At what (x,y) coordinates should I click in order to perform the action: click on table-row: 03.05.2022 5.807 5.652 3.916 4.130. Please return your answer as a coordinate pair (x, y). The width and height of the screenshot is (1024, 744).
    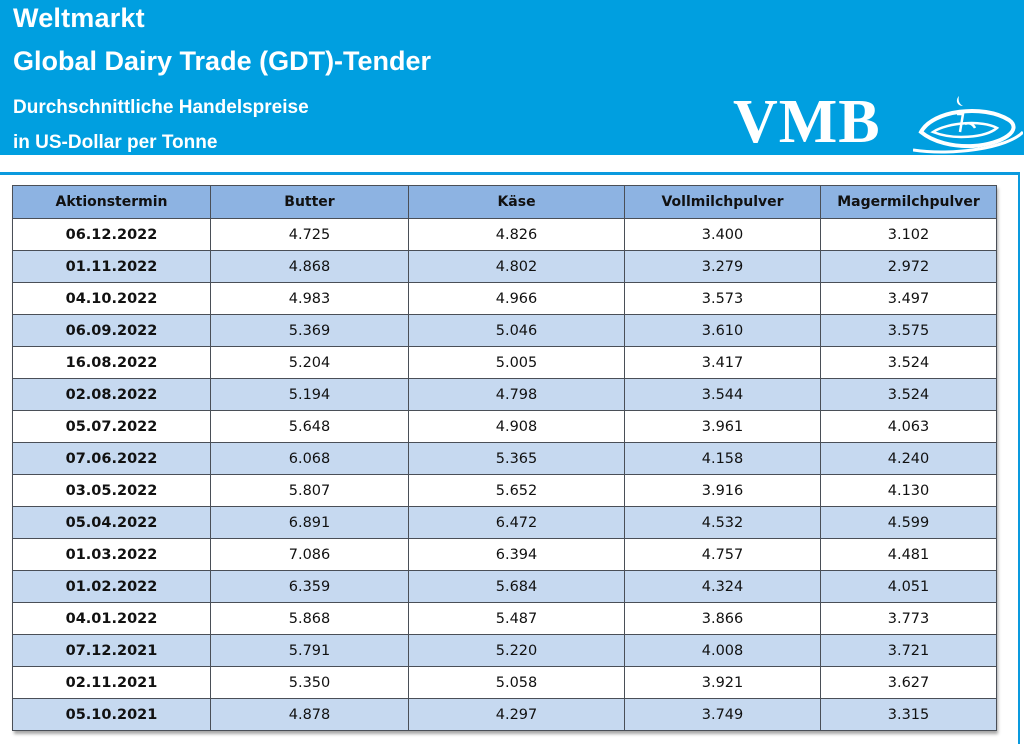
    Looking at the image, I should click on (504, 490).